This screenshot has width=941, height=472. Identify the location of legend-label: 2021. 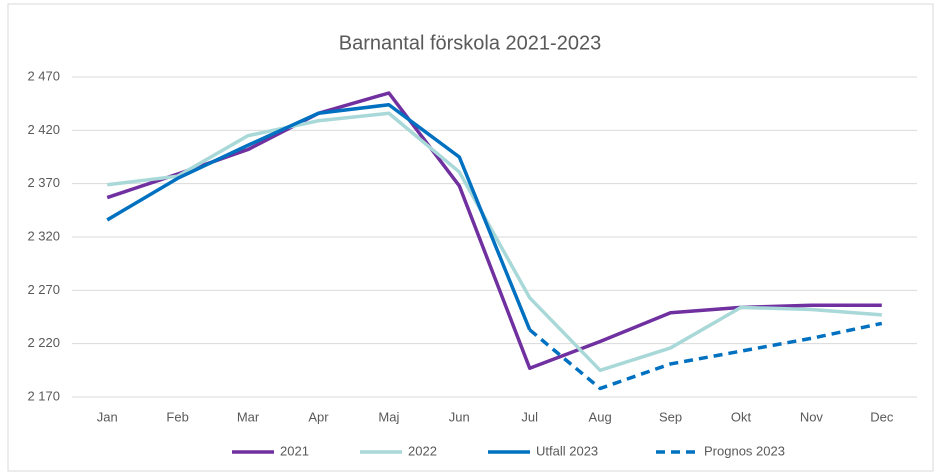
(294, 450).